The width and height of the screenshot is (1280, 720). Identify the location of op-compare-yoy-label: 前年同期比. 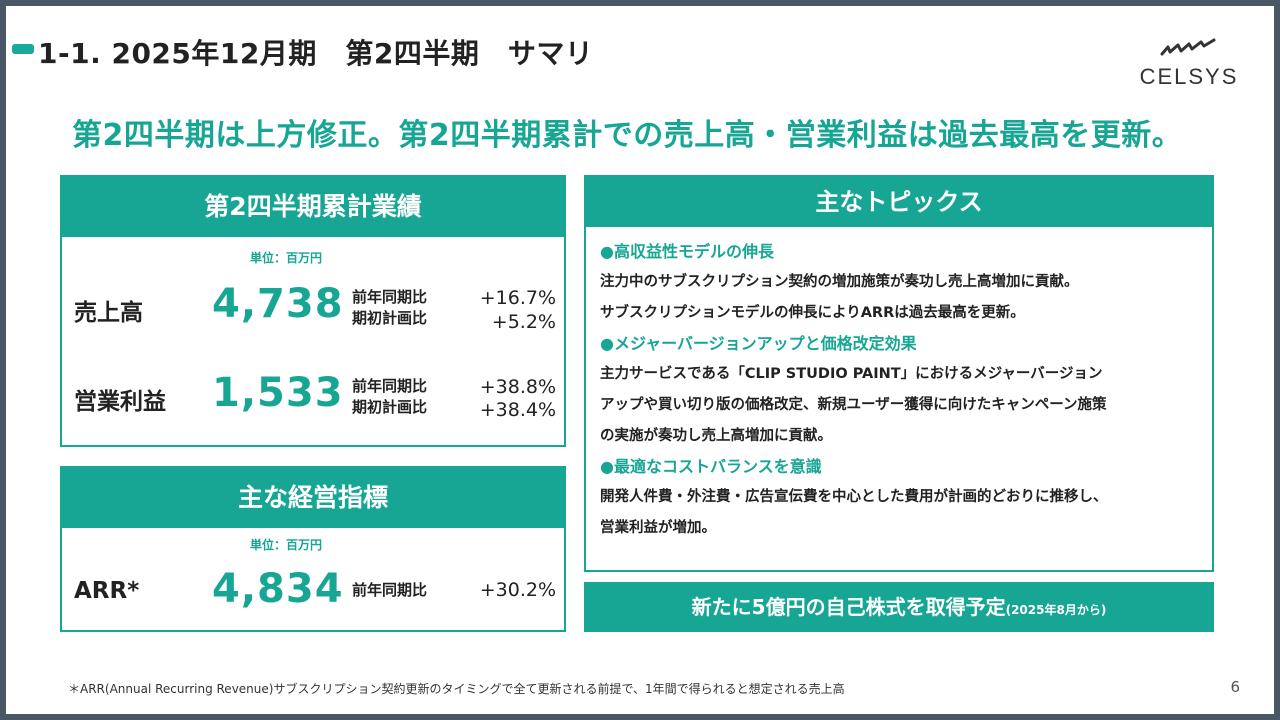
(390, 386).